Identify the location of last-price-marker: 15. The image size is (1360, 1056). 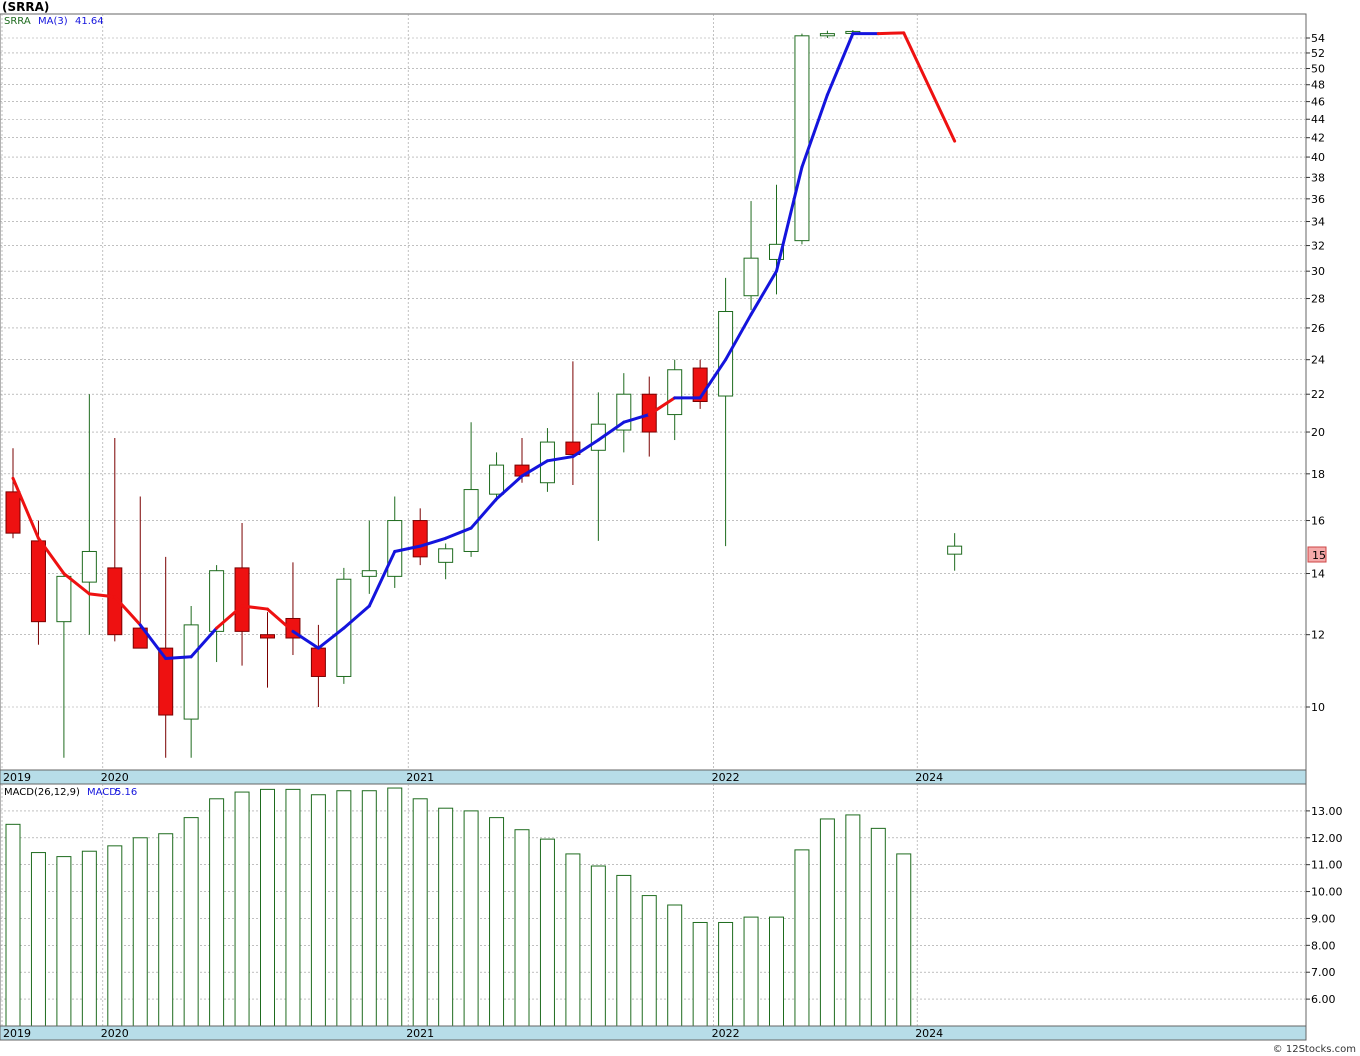
(1317, 554).